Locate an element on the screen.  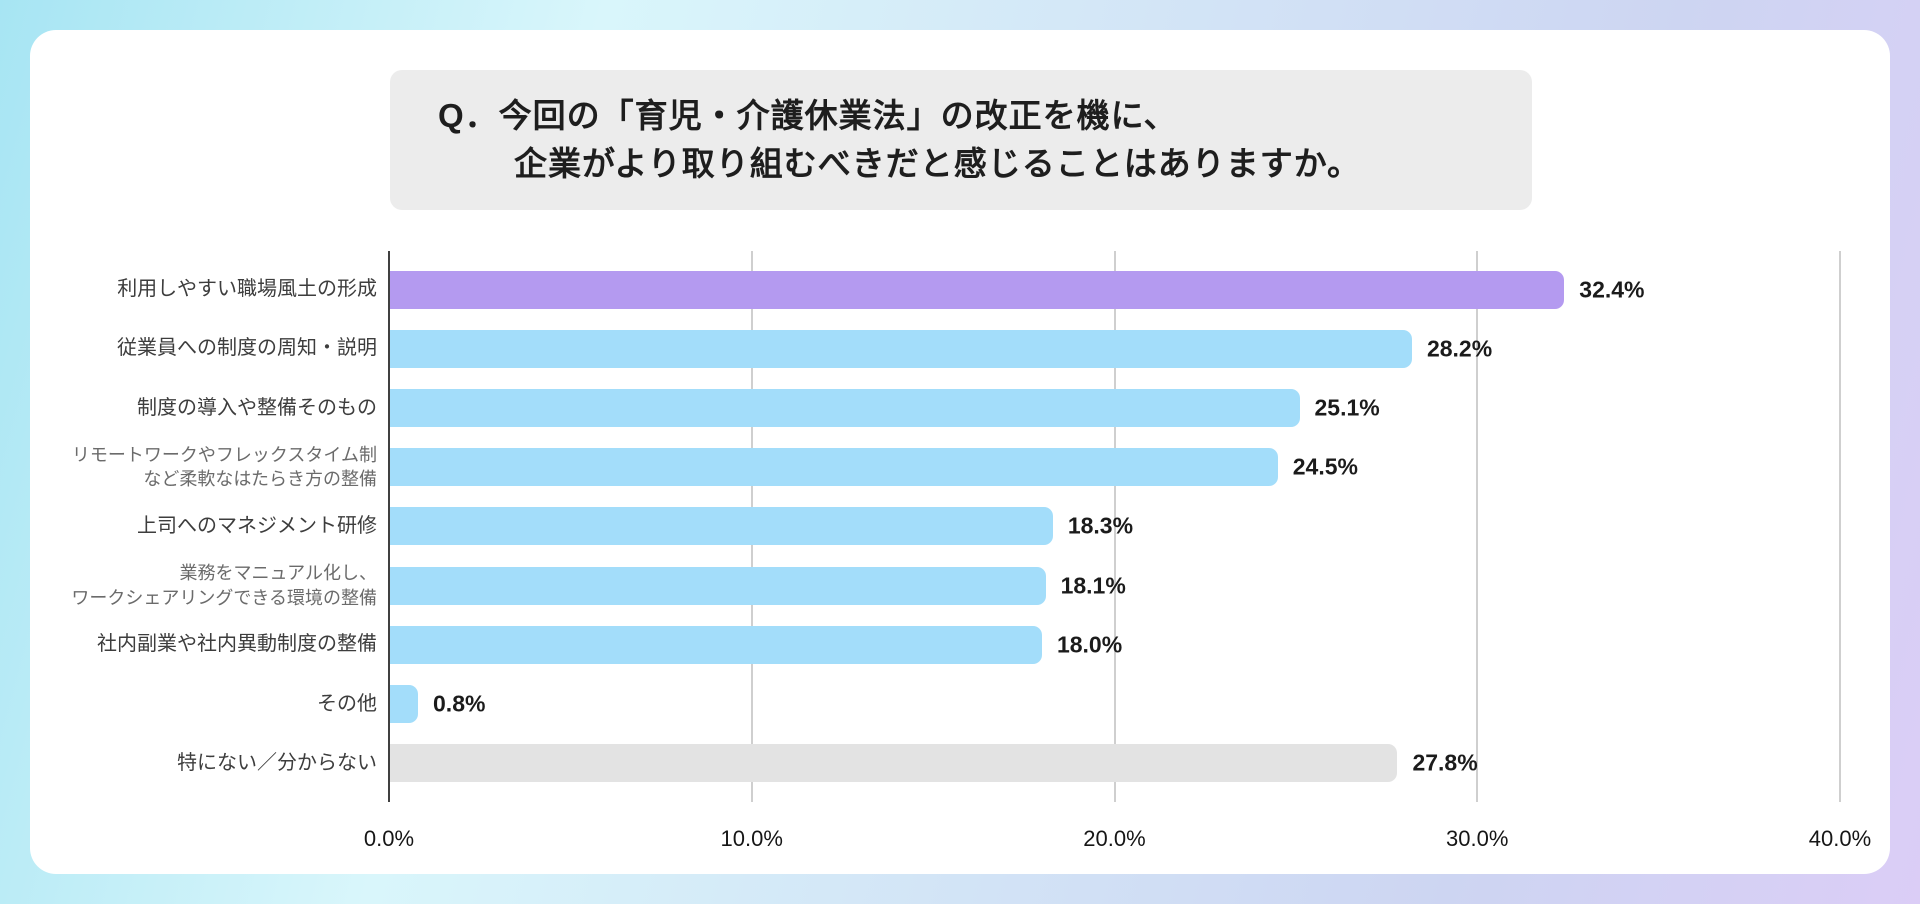
category-label: 利用しやすい職場風土の形成 is located at coordinates (247, 289).